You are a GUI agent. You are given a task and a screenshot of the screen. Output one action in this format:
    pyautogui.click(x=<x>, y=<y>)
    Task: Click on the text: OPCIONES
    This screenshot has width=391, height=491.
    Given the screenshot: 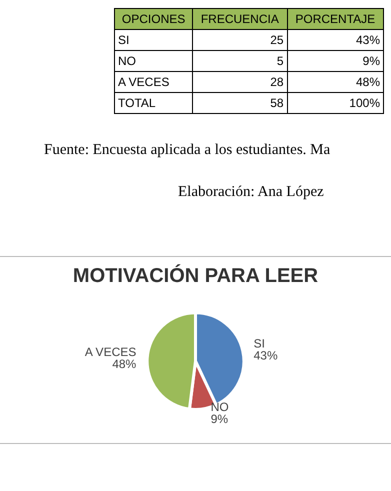 What is the action you would take?
    pyautogui.click(x=153, y=19)
    